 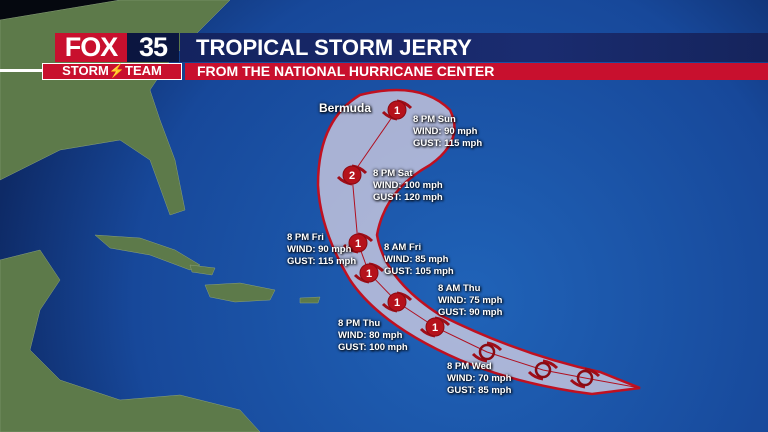 I want to click on forecast-wind: WIND: 80 mph, so click(x=370, y=335).